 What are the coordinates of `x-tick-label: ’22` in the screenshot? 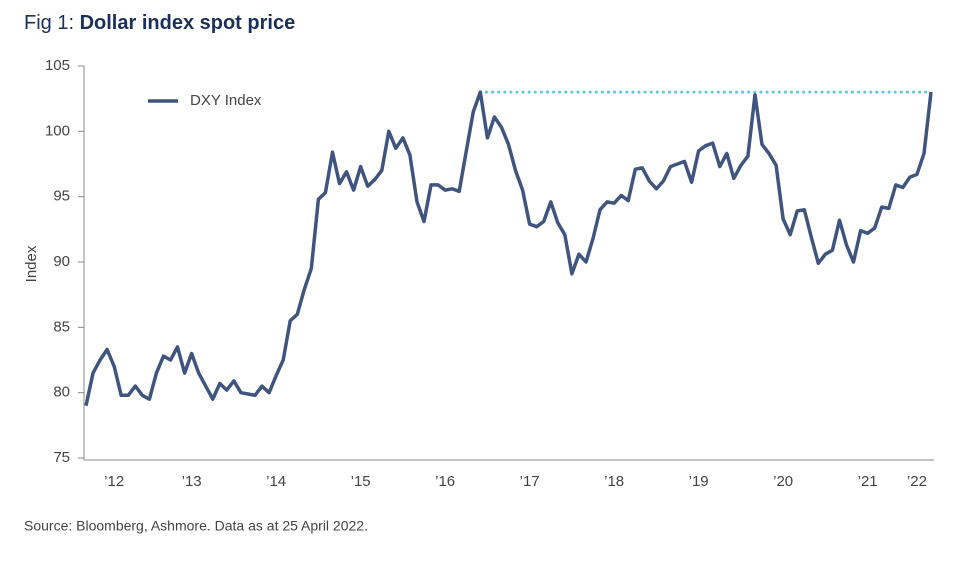 It's located at (917, 481).